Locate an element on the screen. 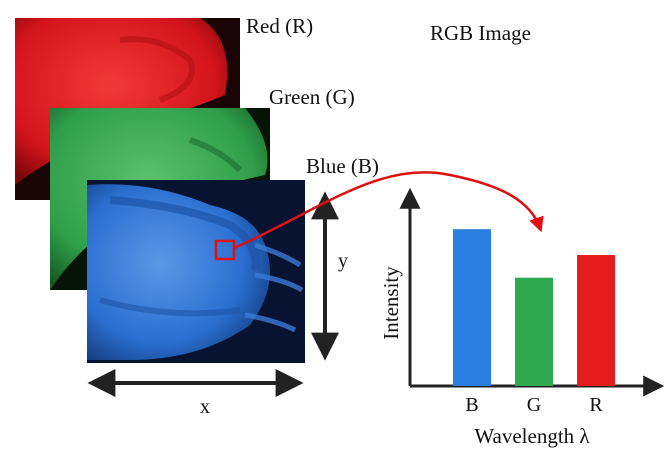 The image size is (668, 454). pixel-to-chart-arrow is located at coordinates (388, 210).